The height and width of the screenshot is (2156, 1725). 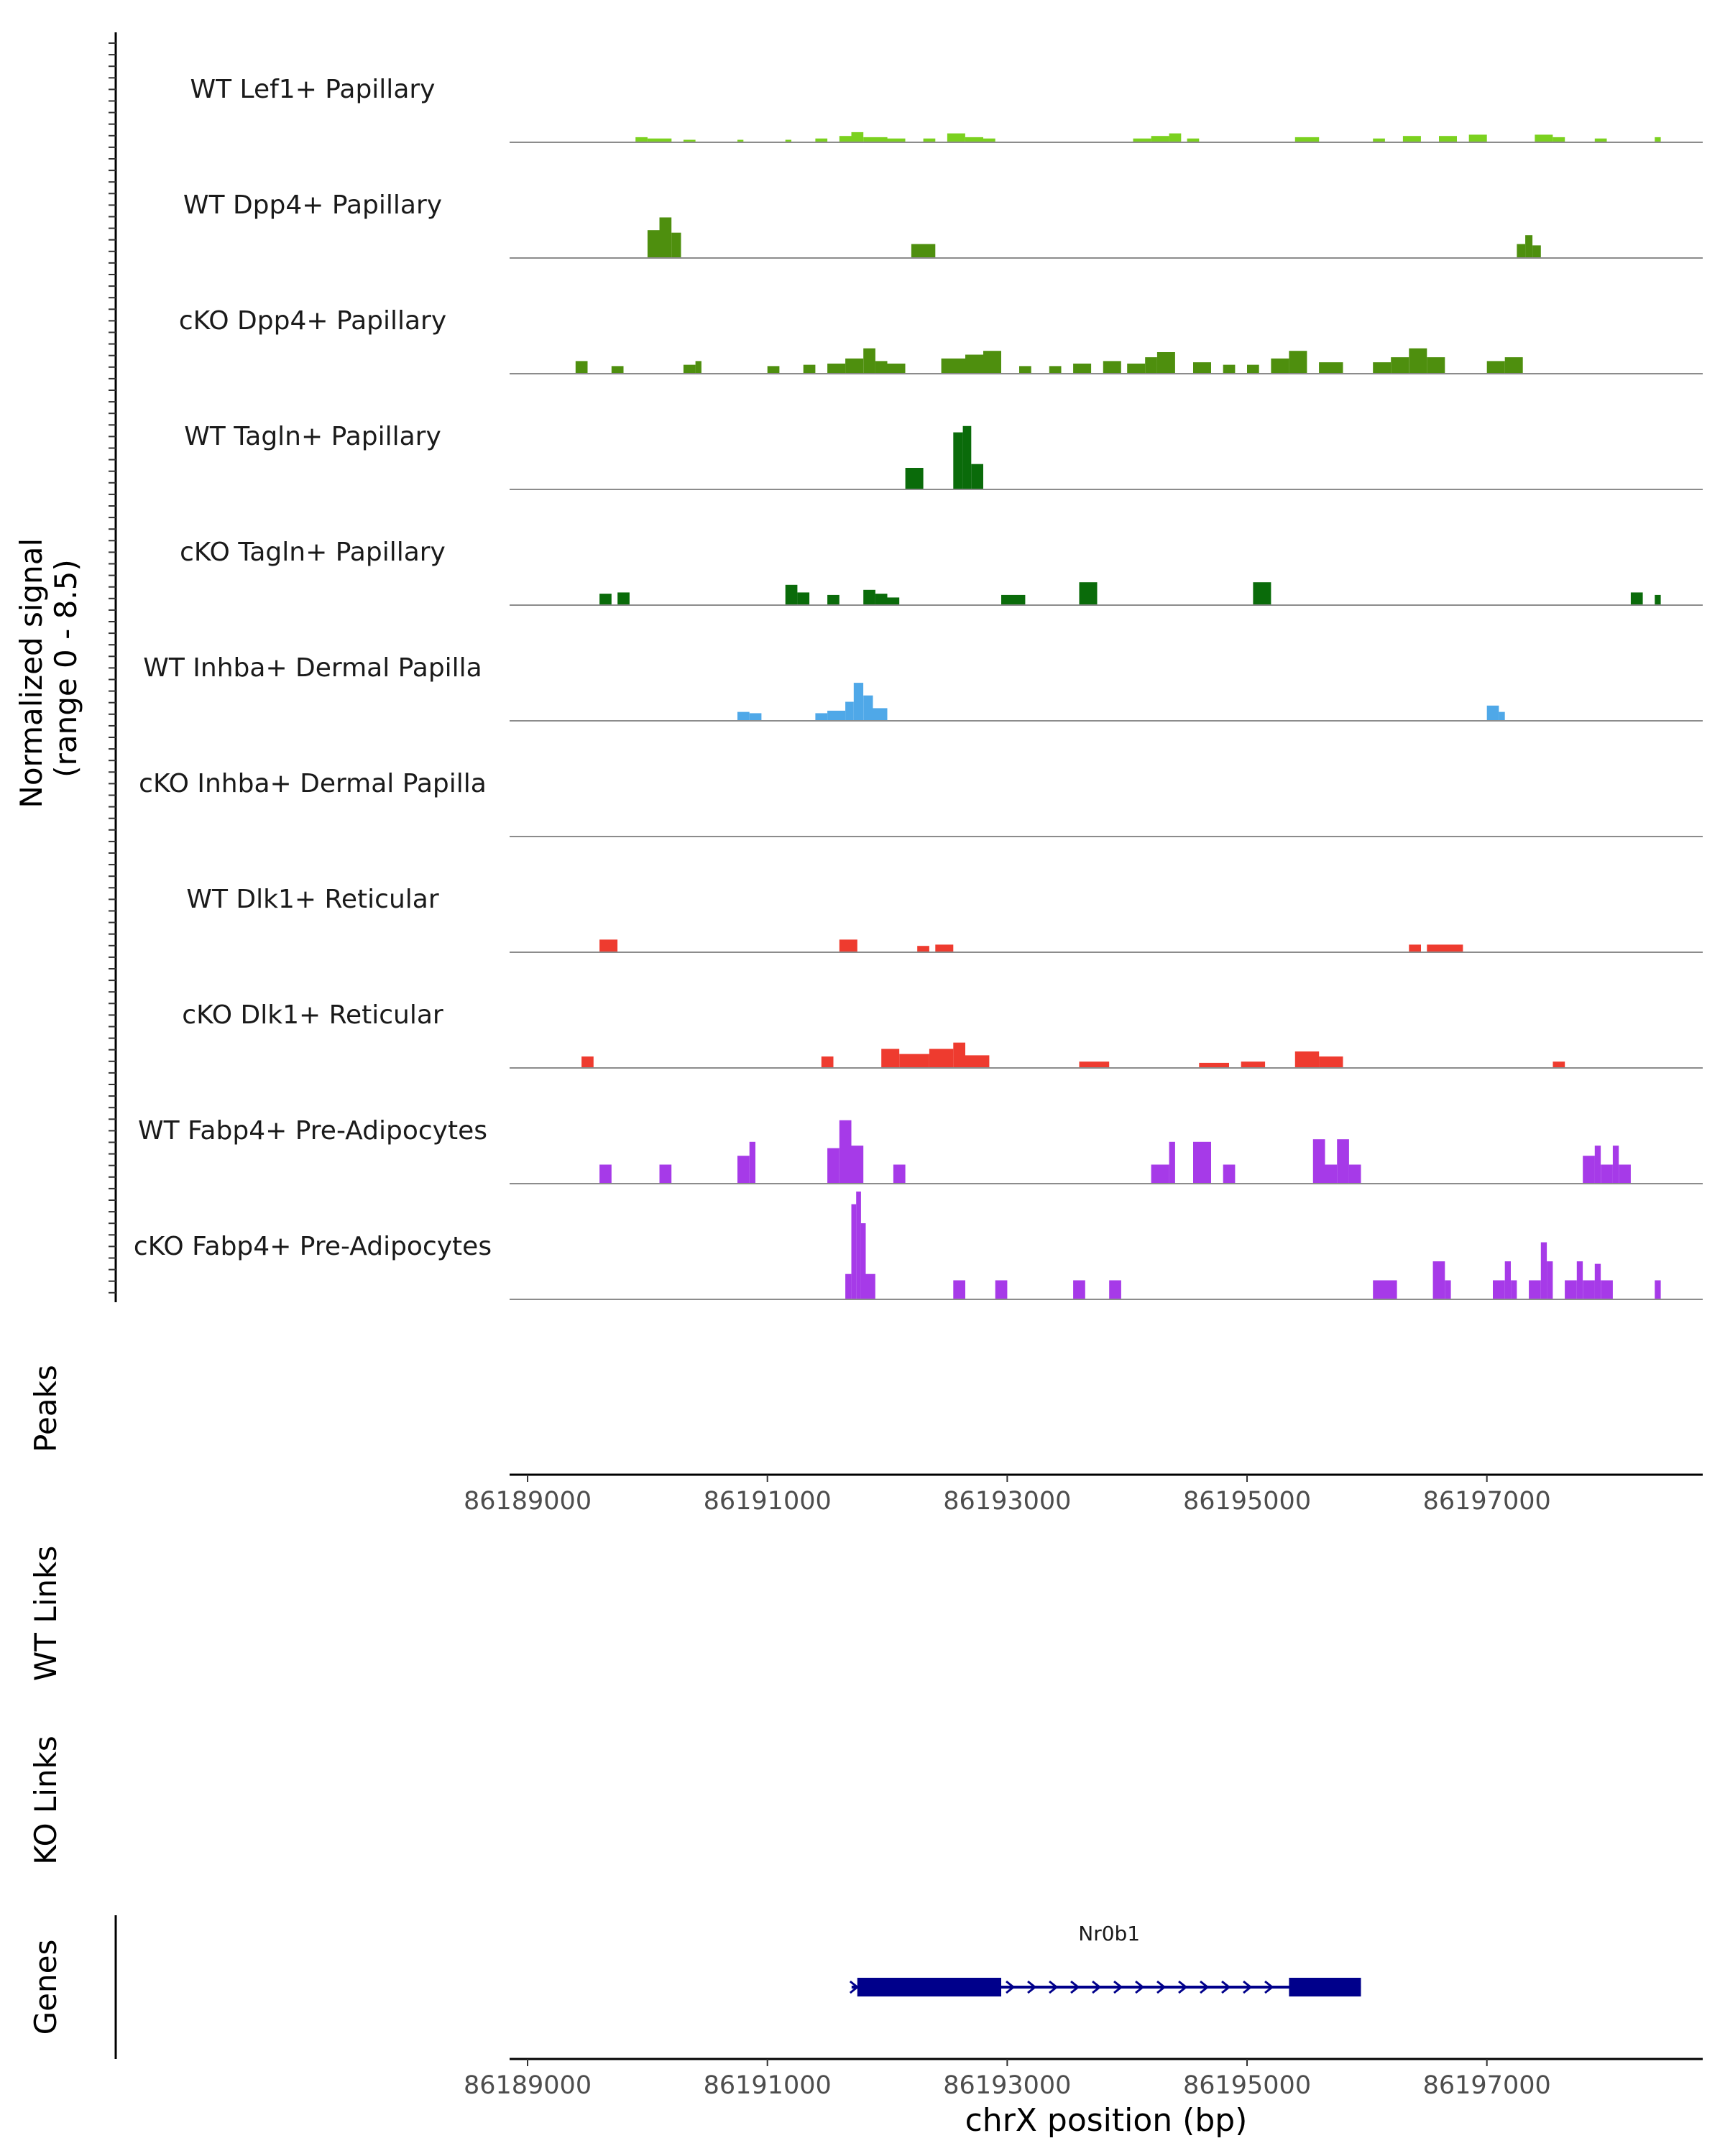 I want to click on gene-exon, so click(x=929, y=1987).